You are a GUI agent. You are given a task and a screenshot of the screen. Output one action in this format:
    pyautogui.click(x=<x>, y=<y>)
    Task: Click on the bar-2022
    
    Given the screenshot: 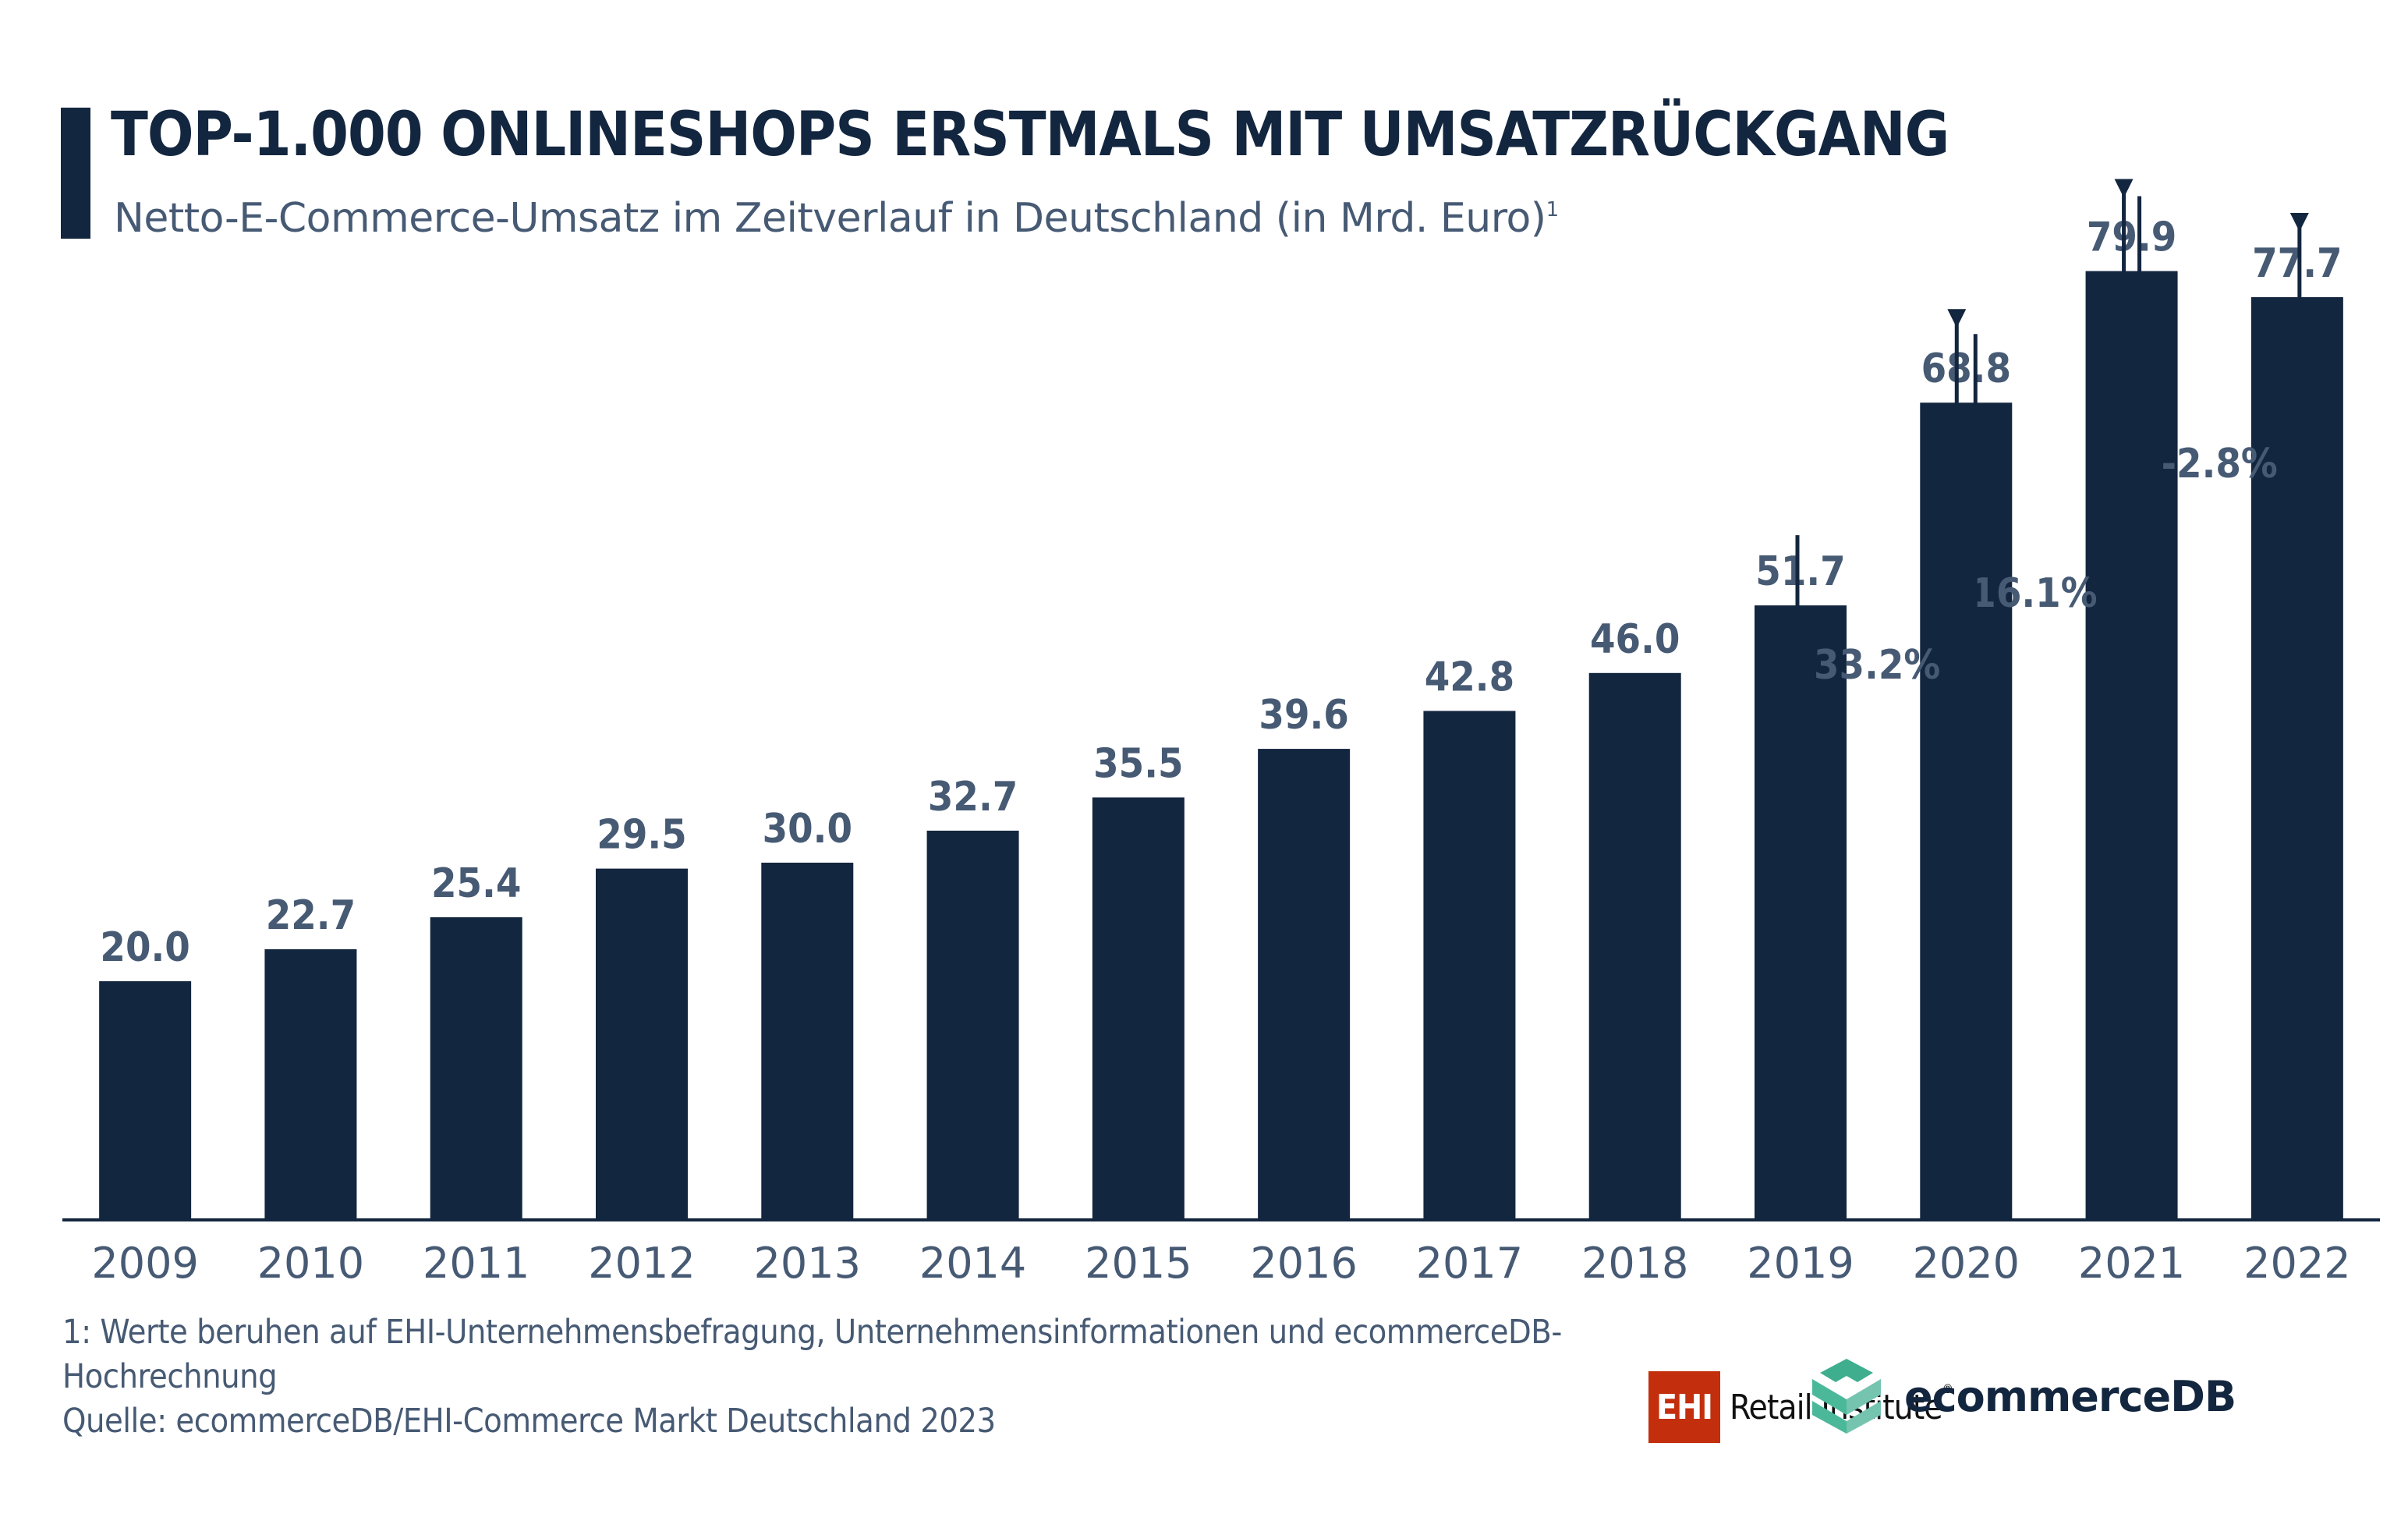 What is the action you would take?
    pyautogui.click(x=2296, y=757)
    